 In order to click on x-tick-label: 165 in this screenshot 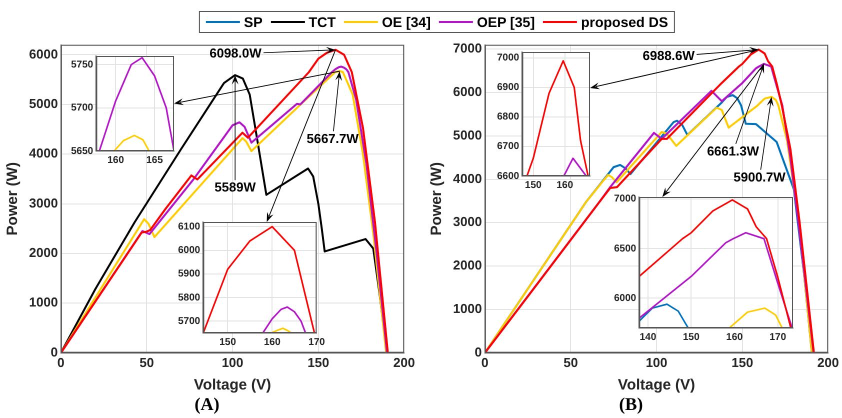, I will do `click(155, 160)`.